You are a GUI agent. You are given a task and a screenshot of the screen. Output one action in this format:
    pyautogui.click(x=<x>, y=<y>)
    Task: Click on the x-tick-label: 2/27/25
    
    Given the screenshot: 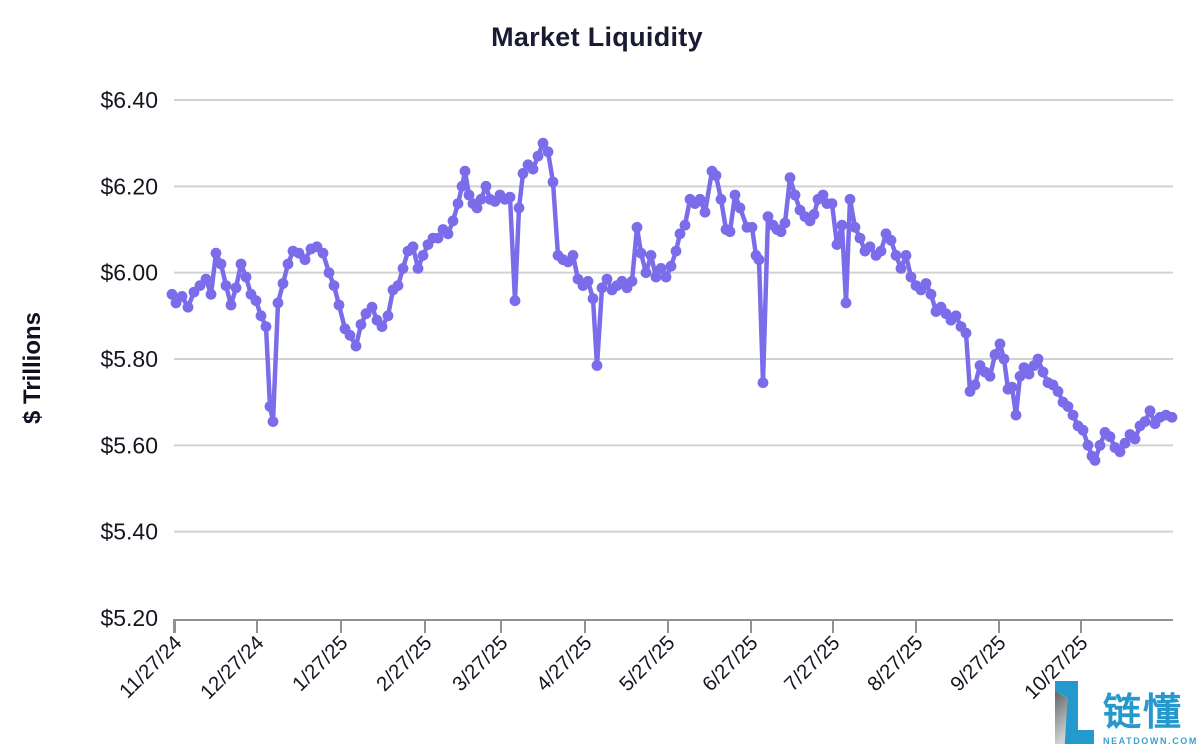 What is the action you would take?
    pyautogui.click(x=404, y=663)
    